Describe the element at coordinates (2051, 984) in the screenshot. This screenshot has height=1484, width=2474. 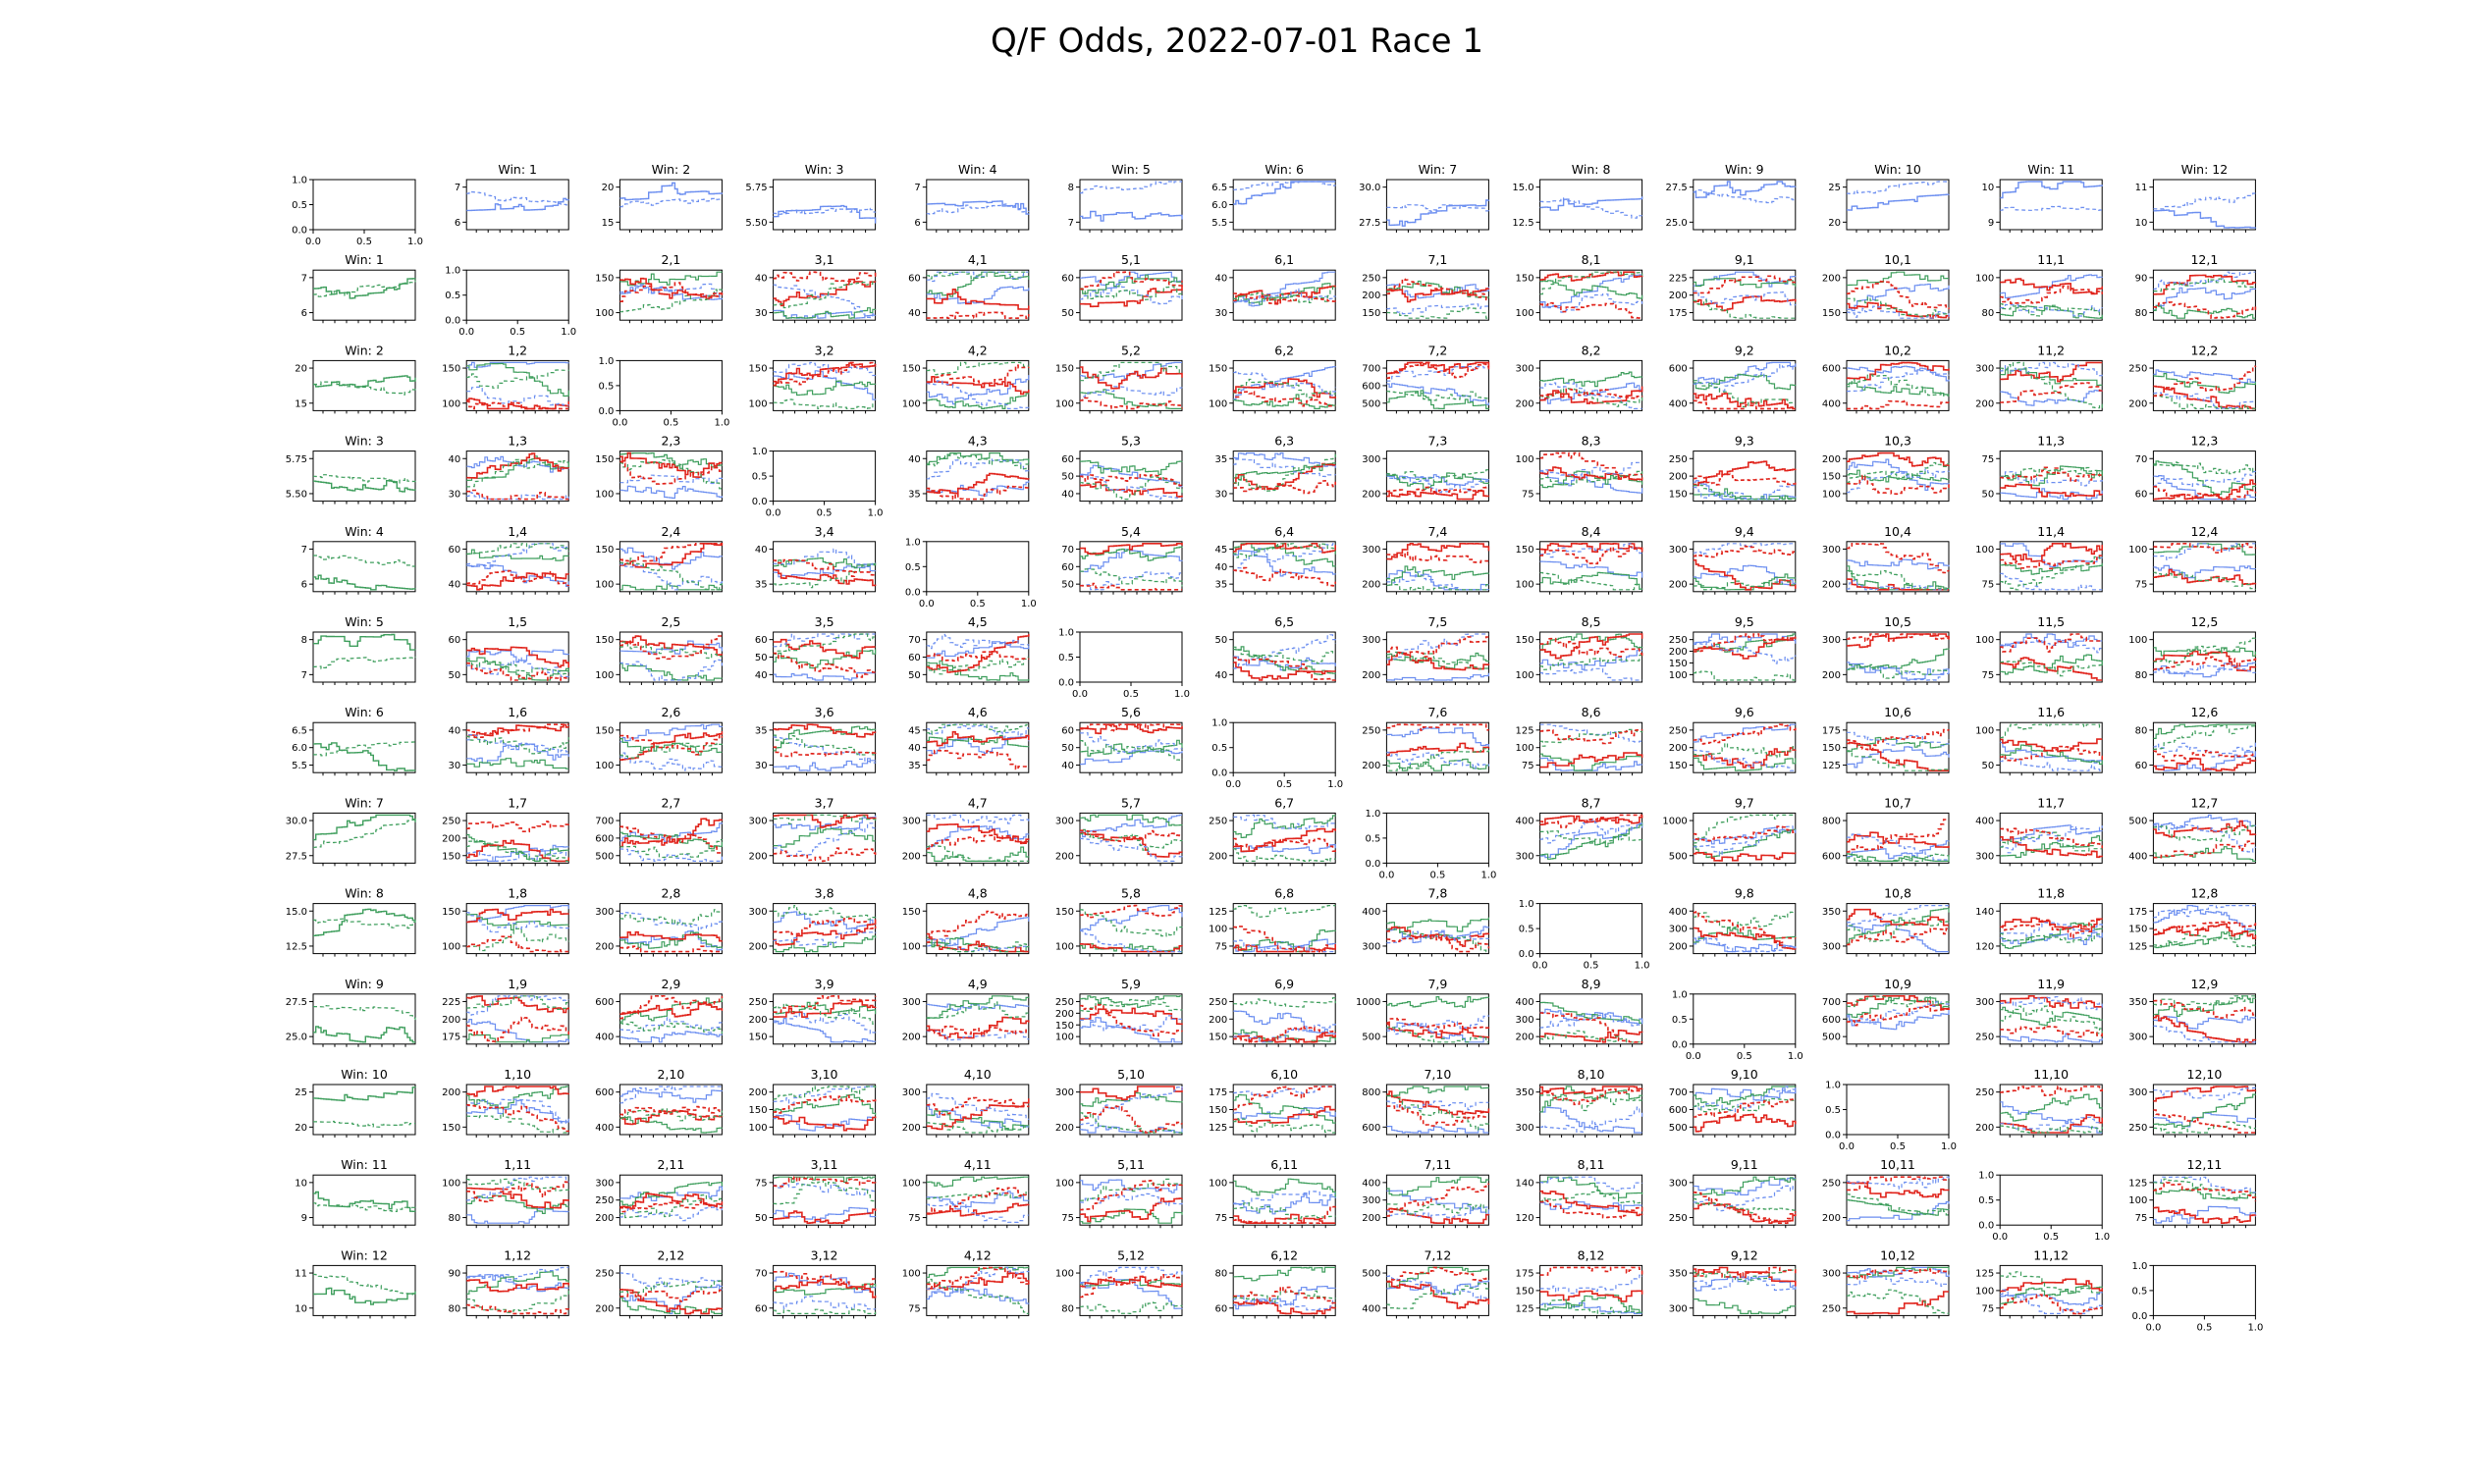
I see `panel-title: 11,9` at that location.